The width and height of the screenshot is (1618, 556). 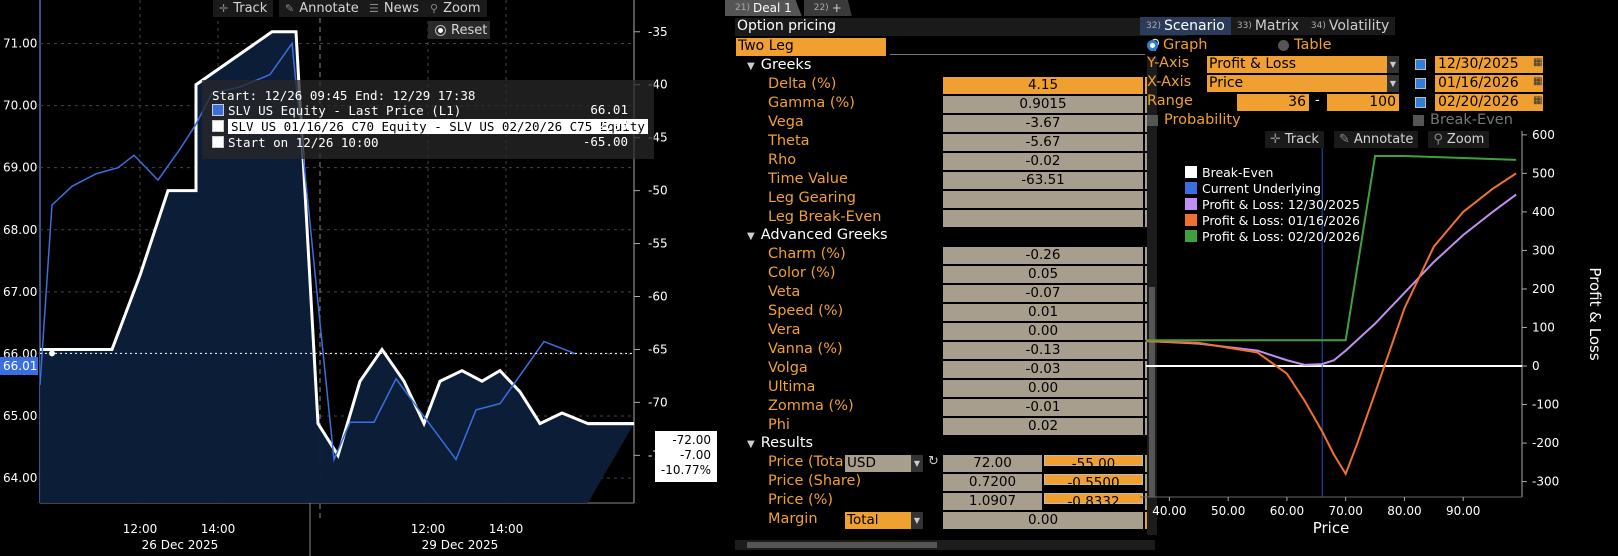 What do you see at coordinates (20, 478) in the screenshot?
I see `left-axis-tick: 64.00` at bounding box center [20, 478].